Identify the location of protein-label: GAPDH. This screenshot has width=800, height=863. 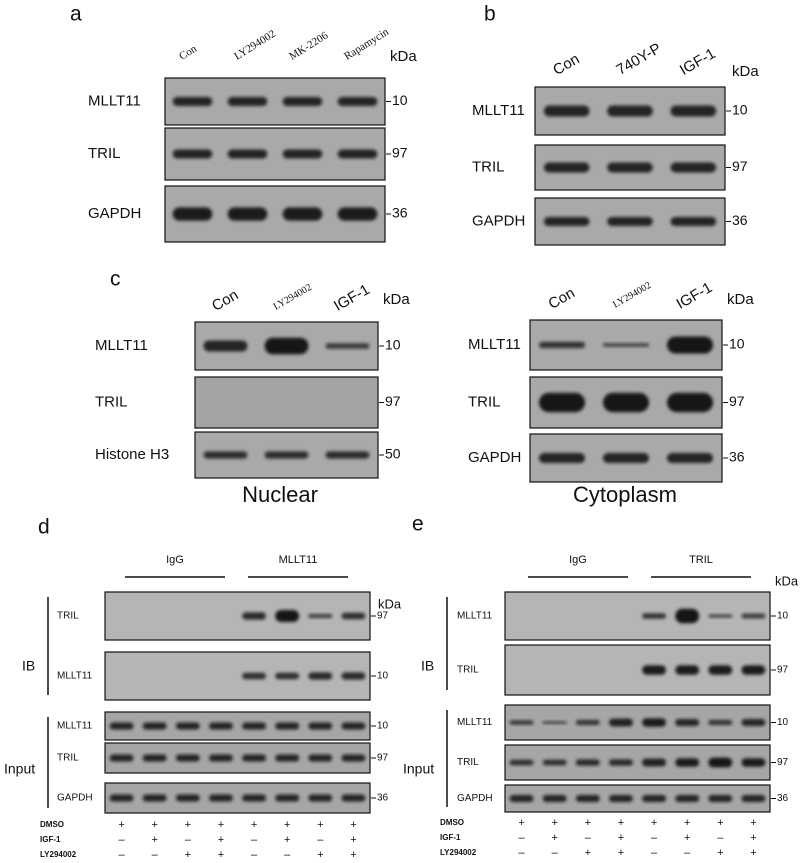
(475, 798).